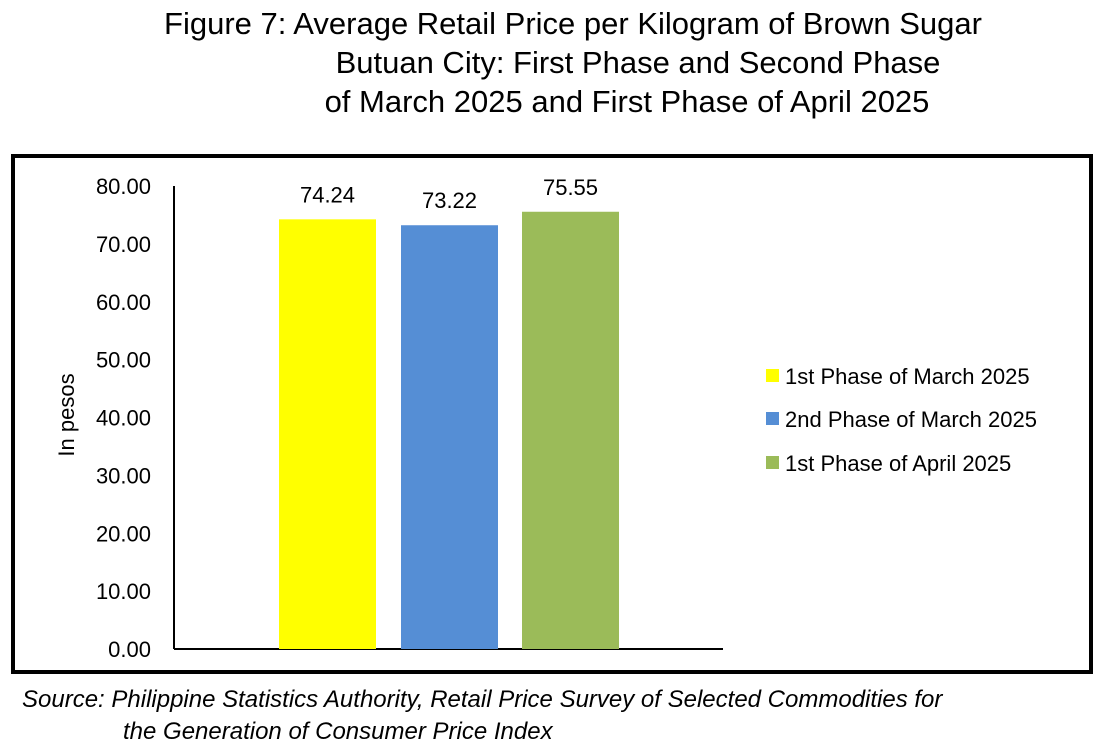  I want to click on data-label: 73.22, so click(449, 200).